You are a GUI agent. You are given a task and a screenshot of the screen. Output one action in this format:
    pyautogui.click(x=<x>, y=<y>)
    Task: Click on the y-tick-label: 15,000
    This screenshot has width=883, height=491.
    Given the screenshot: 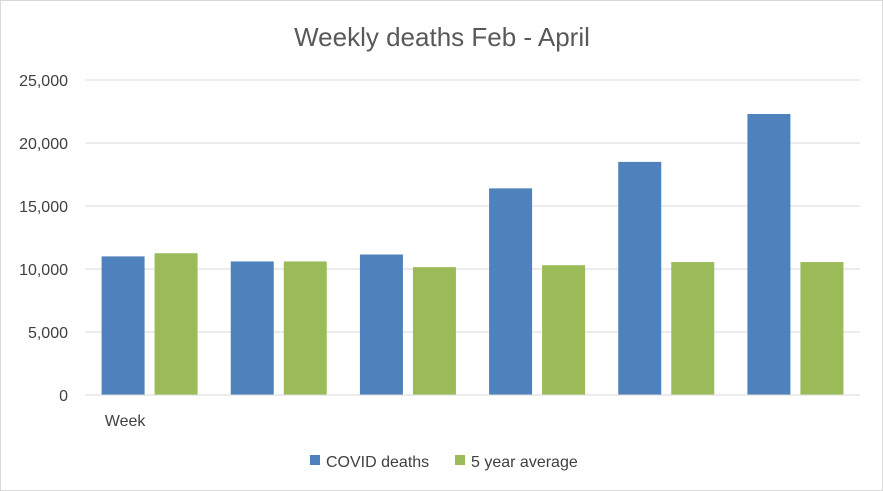 What is the action you would take?
    pyautogui.click(x=43, y=207)
    